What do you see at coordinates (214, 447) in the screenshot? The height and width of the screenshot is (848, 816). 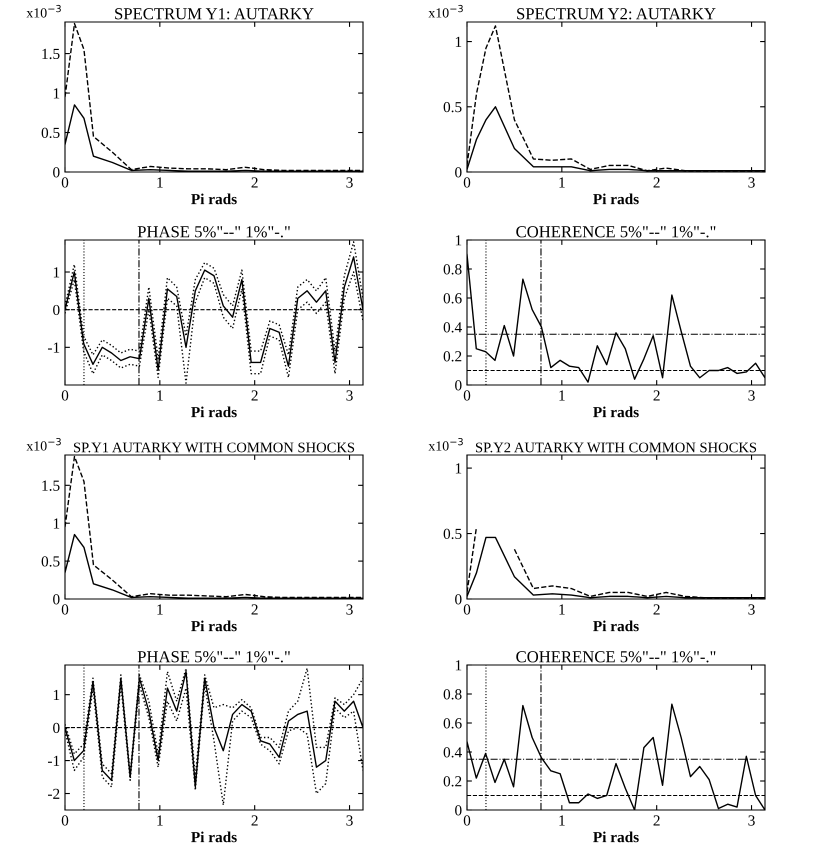 I see `chart-title: SP.Y1 AUTARKY WITH COMMON SHOCKS` at bounding box center [214, 447].